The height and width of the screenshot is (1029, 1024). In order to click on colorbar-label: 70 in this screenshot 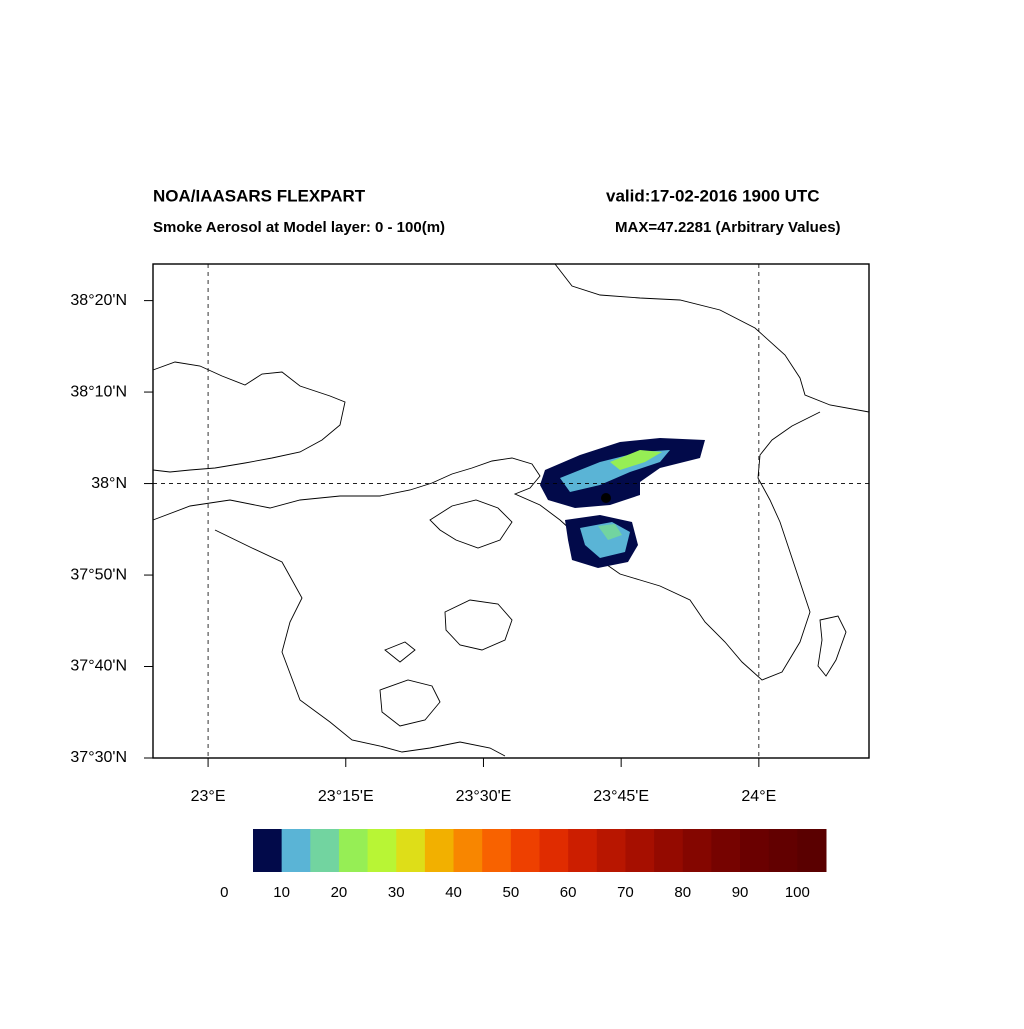, I will do `click(625, 892)`.